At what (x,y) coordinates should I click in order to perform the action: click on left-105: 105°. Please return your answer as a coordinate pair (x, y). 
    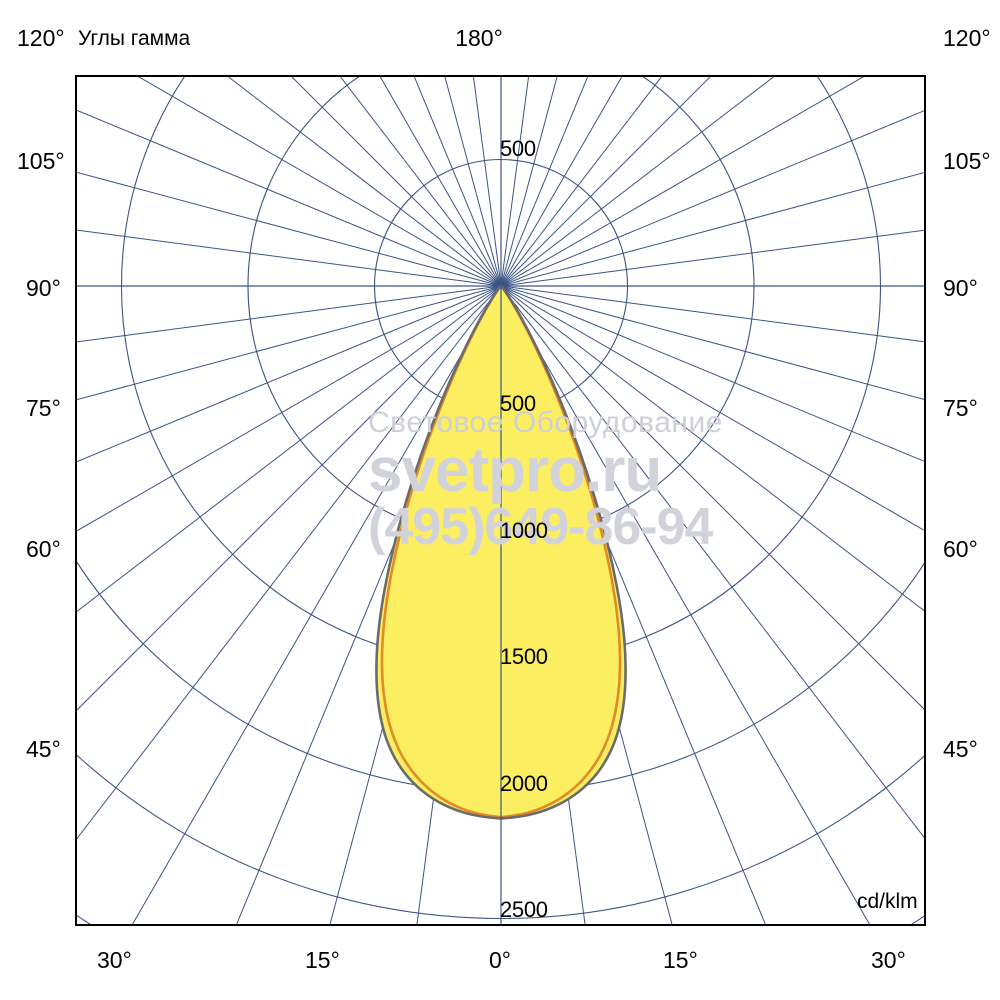
    Looking at the image, I should click on (41, 161).